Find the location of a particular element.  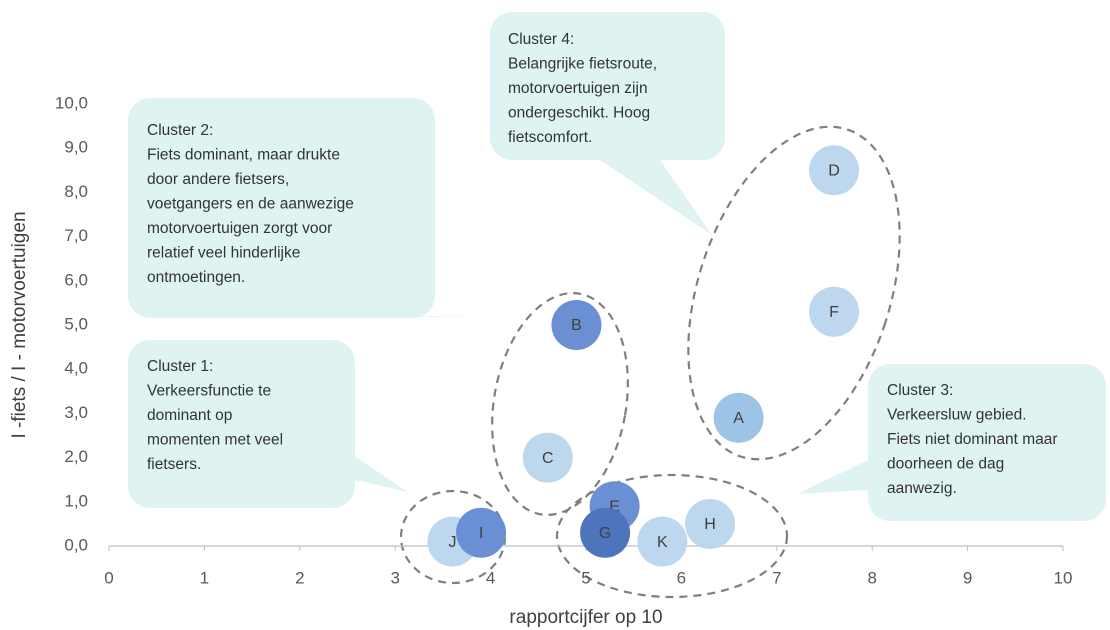

callout-text: Cluster 2: is located at coordinates (180, 130).